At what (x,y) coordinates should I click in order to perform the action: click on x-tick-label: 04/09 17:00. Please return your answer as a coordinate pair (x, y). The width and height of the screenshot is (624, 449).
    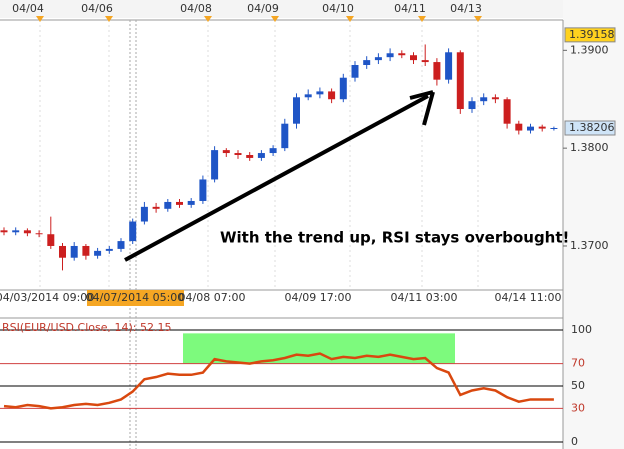
    Looking at the image, I should click on (318, 297).